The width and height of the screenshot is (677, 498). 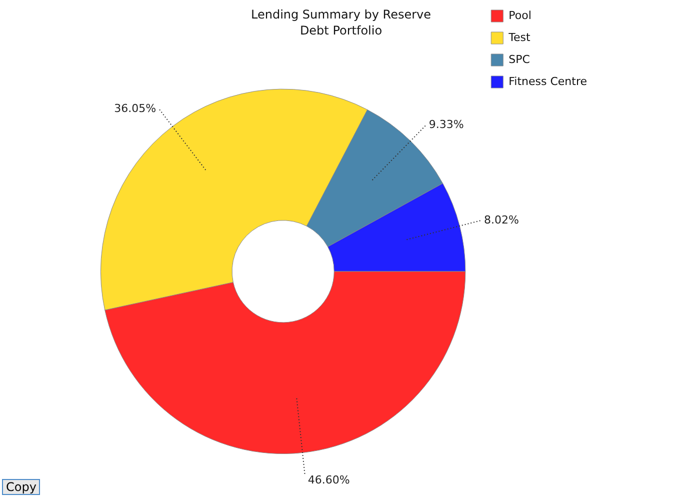 What do you see at coordinates (446, 125) in the screenshot?
I see `data-label: 9.33%` at bounding box center [446, 125].